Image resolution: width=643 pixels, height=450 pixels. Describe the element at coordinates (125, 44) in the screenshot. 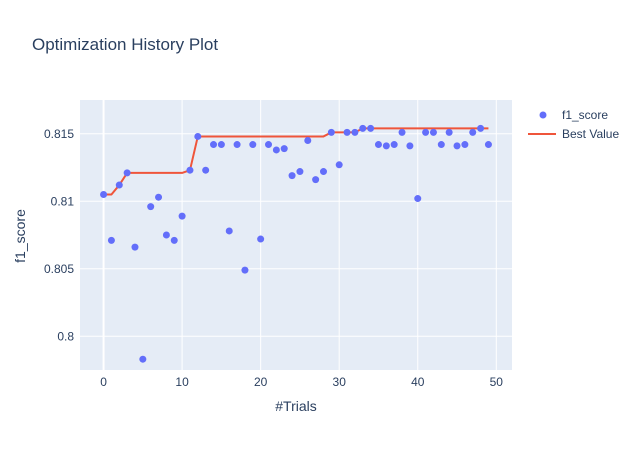

I see `chart-title: Optimization History Plot` at that location.